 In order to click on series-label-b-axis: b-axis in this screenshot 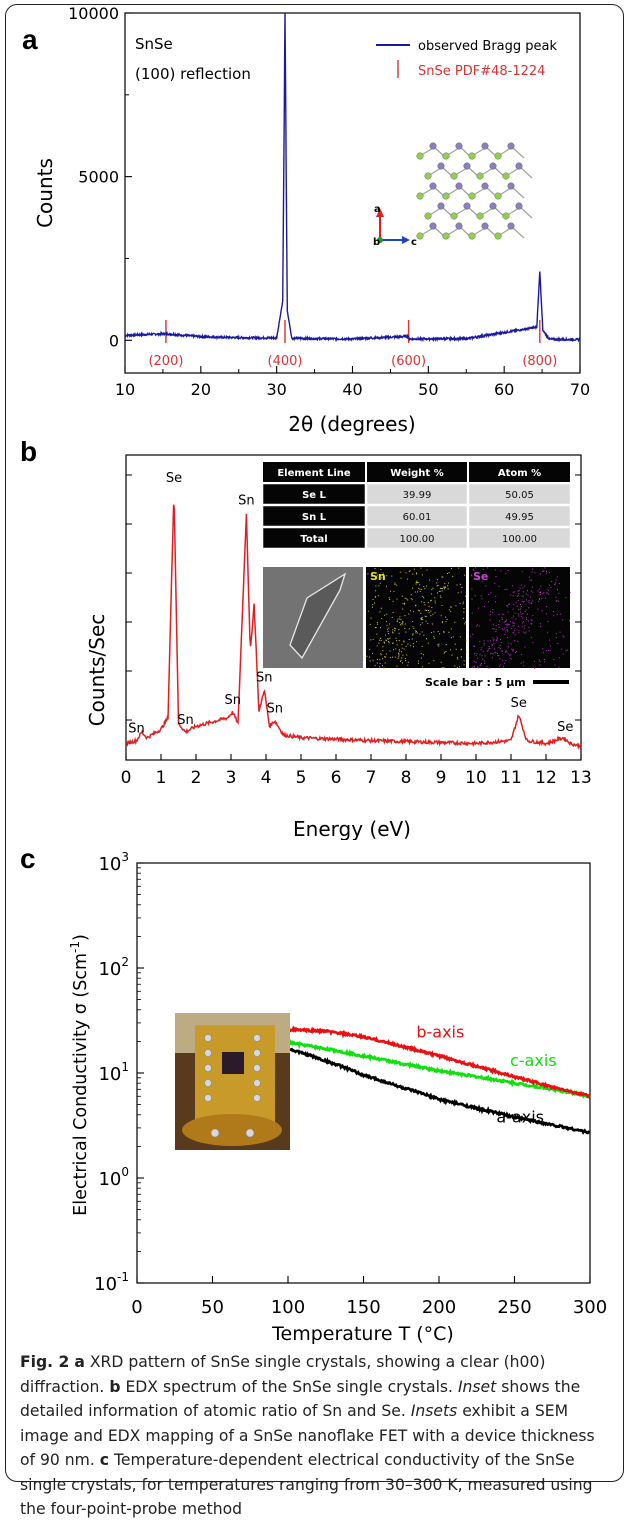, I will do `click(440, 1032)`.